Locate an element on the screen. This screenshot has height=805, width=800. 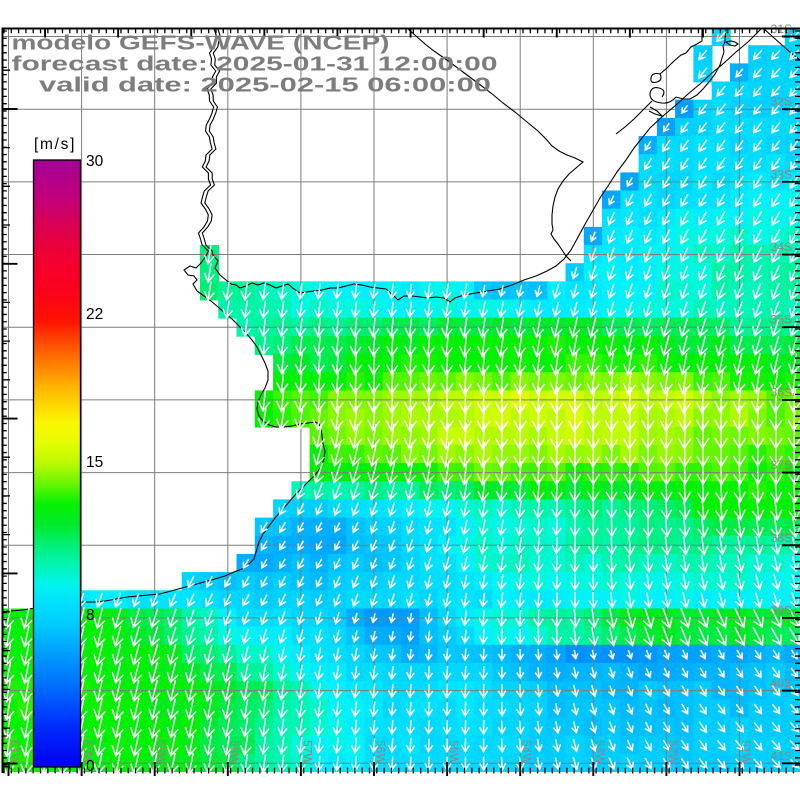
svg-text: 15 is located at coordinates (94, 462).